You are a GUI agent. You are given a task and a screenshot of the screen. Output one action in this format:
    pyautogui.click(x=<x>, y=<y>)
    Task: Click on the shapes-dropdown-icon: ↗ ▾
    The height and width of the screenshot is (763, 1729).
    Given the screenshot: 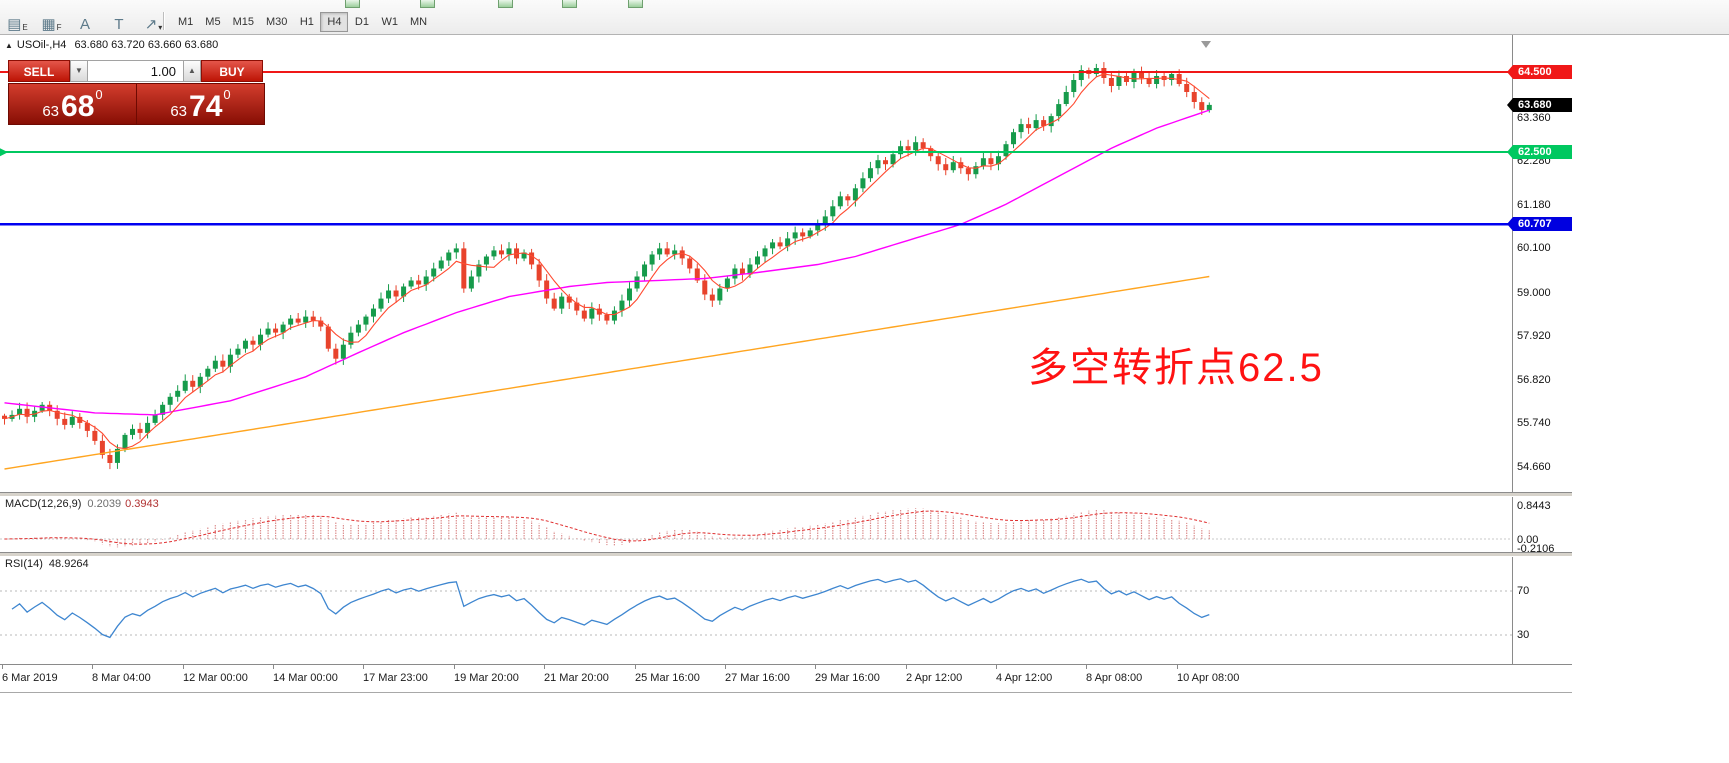 What is the action you would take?
    pyautogui.click(x=153, y=20)
    